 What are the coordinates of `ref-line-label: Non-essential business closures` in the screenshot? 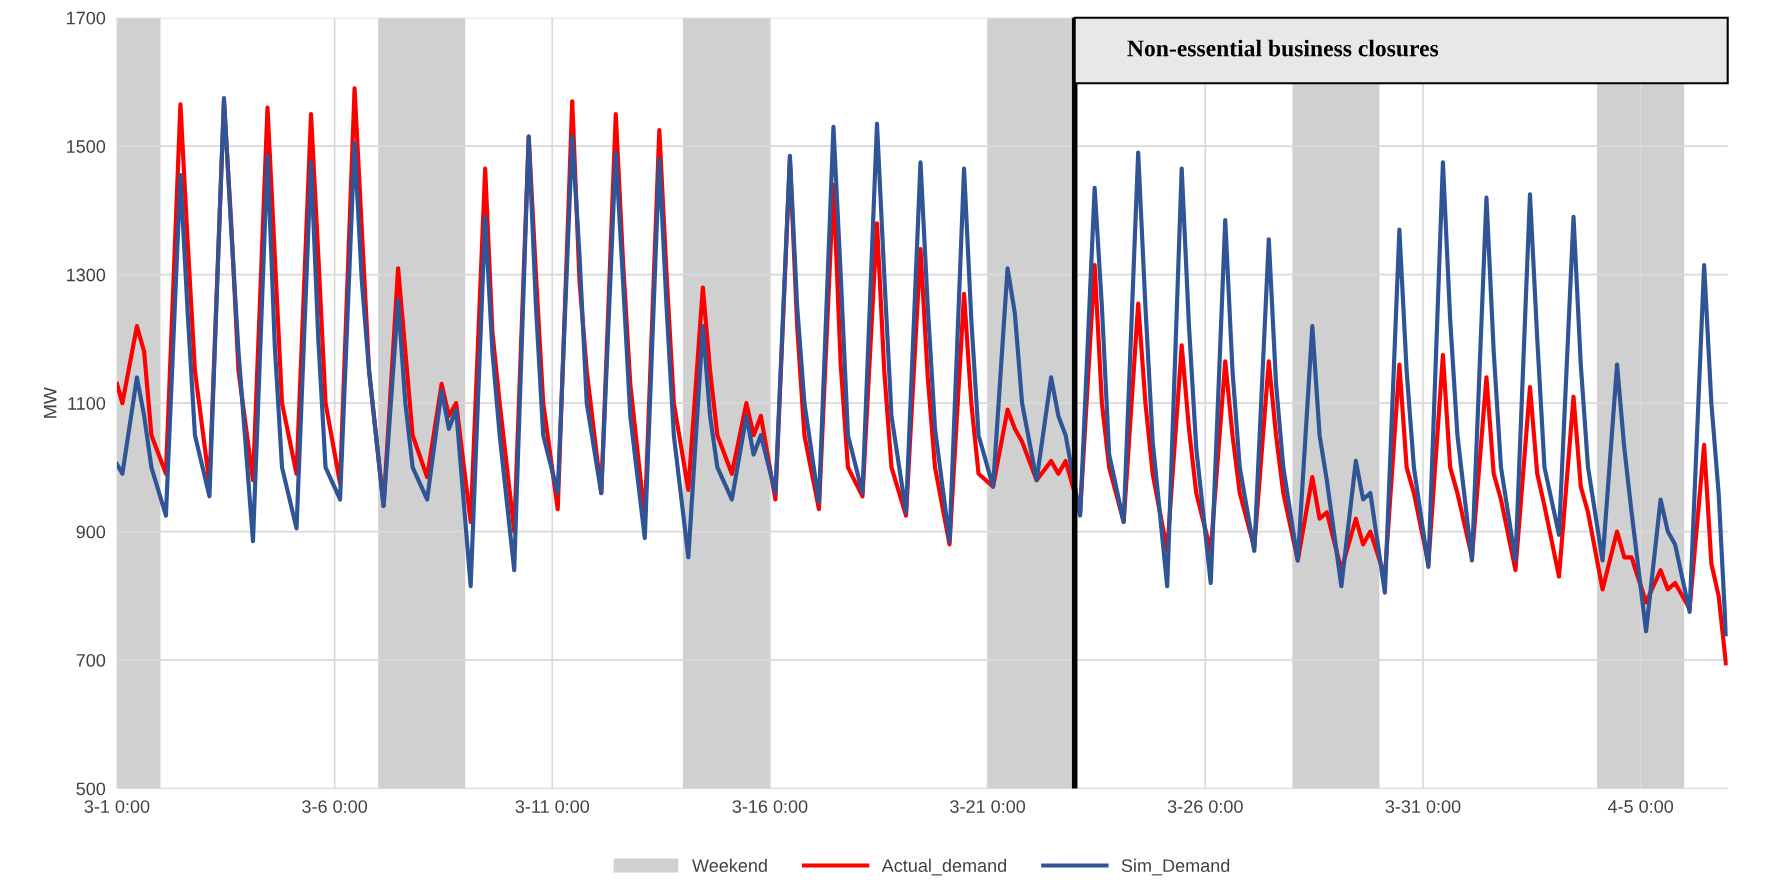 It's located at (1283, 48).